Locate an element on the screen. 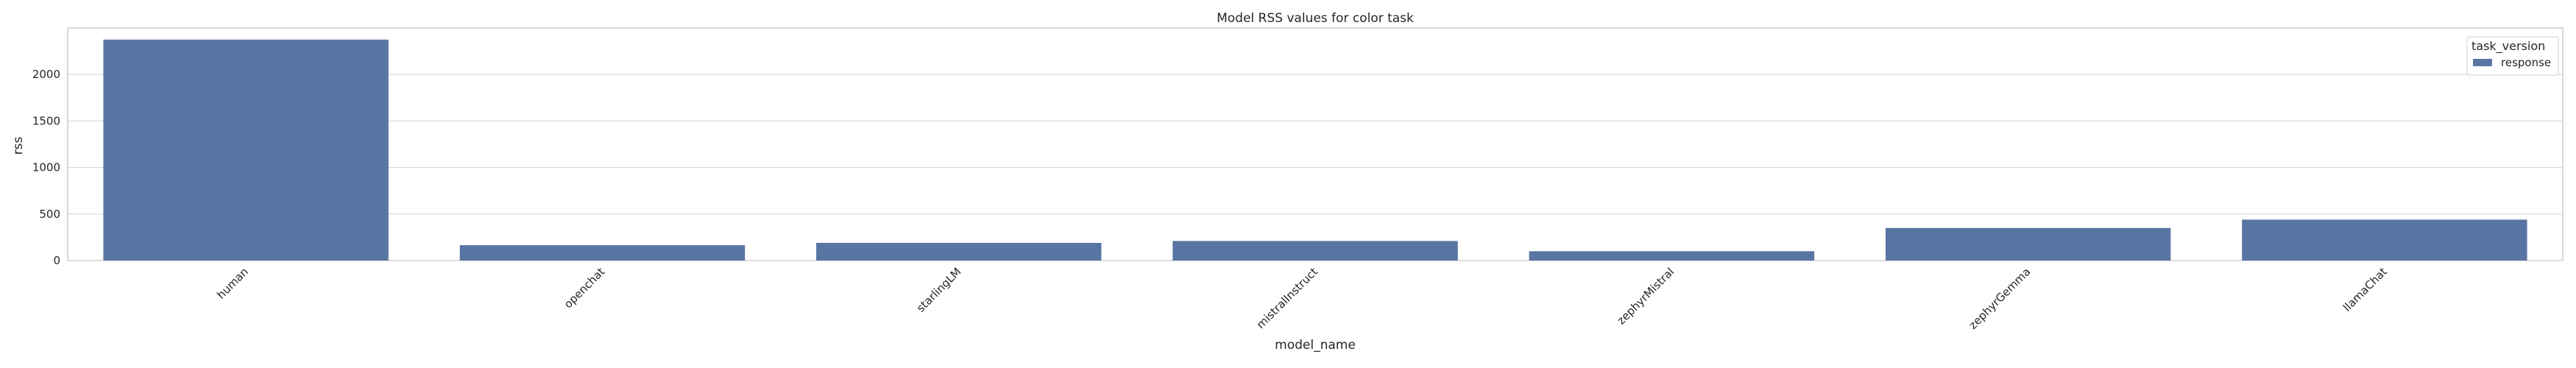 The width and height of the screenshot is (2576, 368). chart-title: Model RSS values for color task is located at coordinates (1315, 18).